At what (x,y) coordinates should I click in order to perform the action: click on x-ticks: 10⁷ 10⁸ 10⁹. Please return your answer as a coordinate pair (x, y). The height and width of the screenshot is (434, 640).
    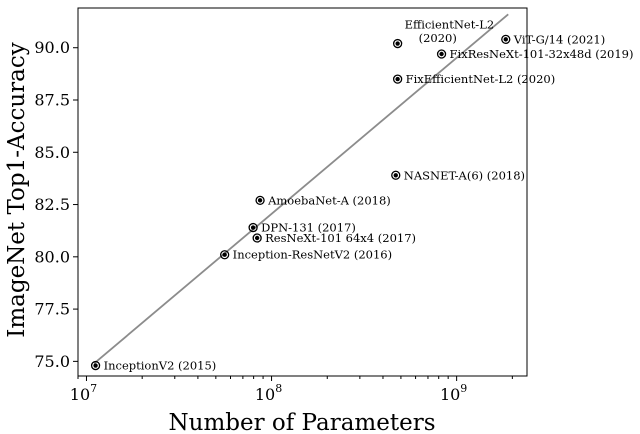
    Looking at the image, I should click on (291, 390).